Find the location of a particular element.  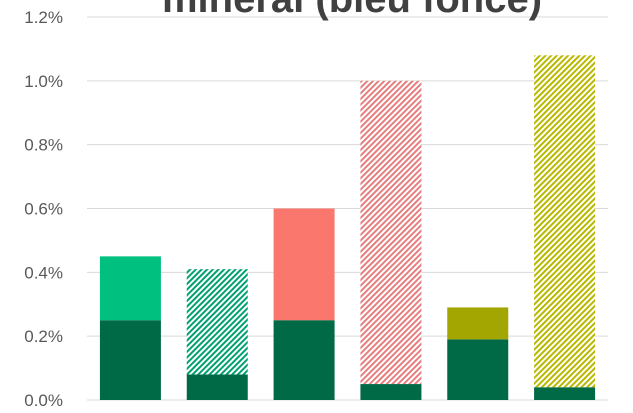

y-tick-label: 0.0% is located at coordinates (43, 399).